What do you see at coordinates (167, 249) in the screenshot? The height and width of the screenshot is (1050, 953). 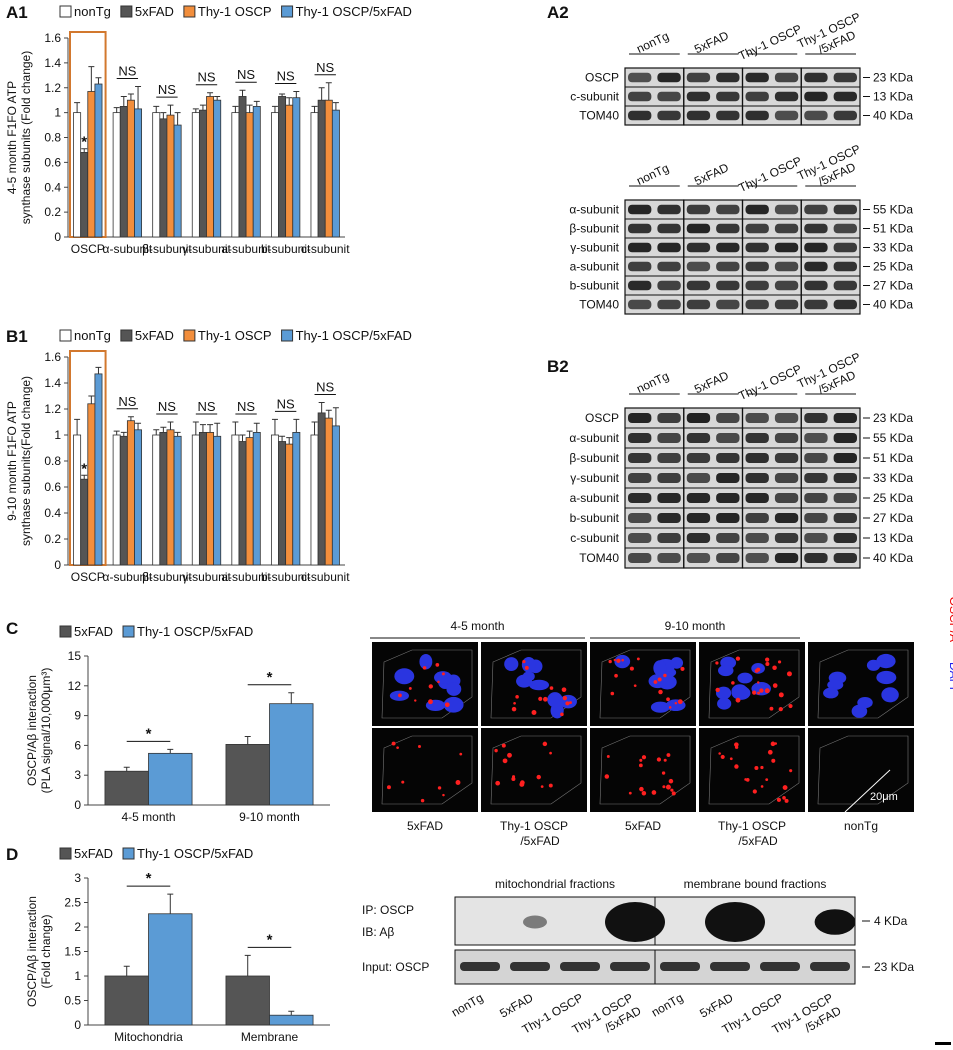 I see `x-tick-label: β-subunit` at bounding box center [167, 249].